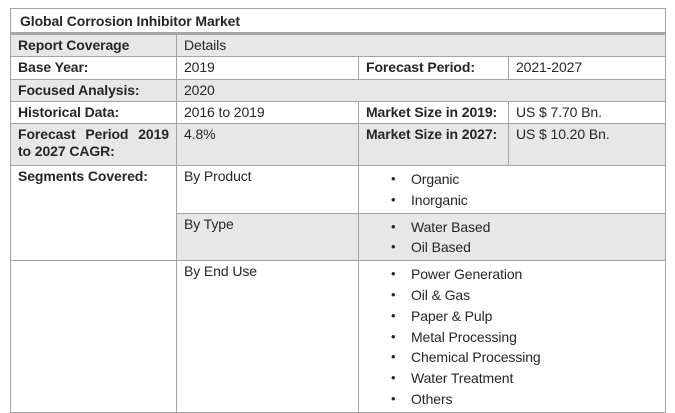 The height and width of the screenshot is (413, 675). I want to click on list-item: • Inorganic, so click(524, 200).